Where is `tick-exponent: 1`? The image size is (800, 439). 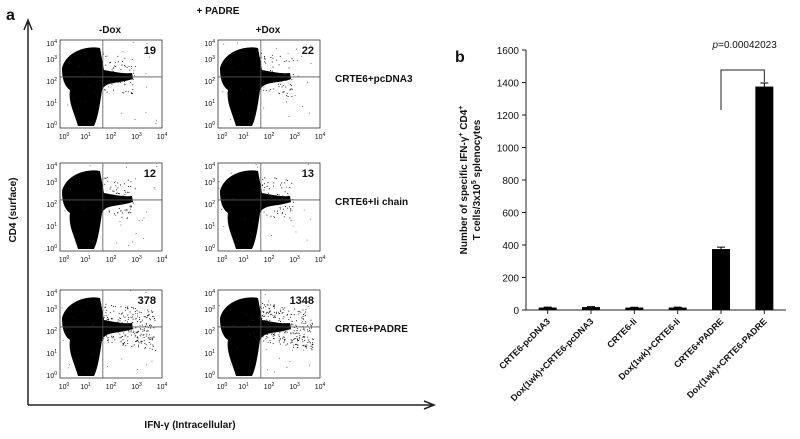
tick-exponent: 1 is located at coordinates (213, 102).